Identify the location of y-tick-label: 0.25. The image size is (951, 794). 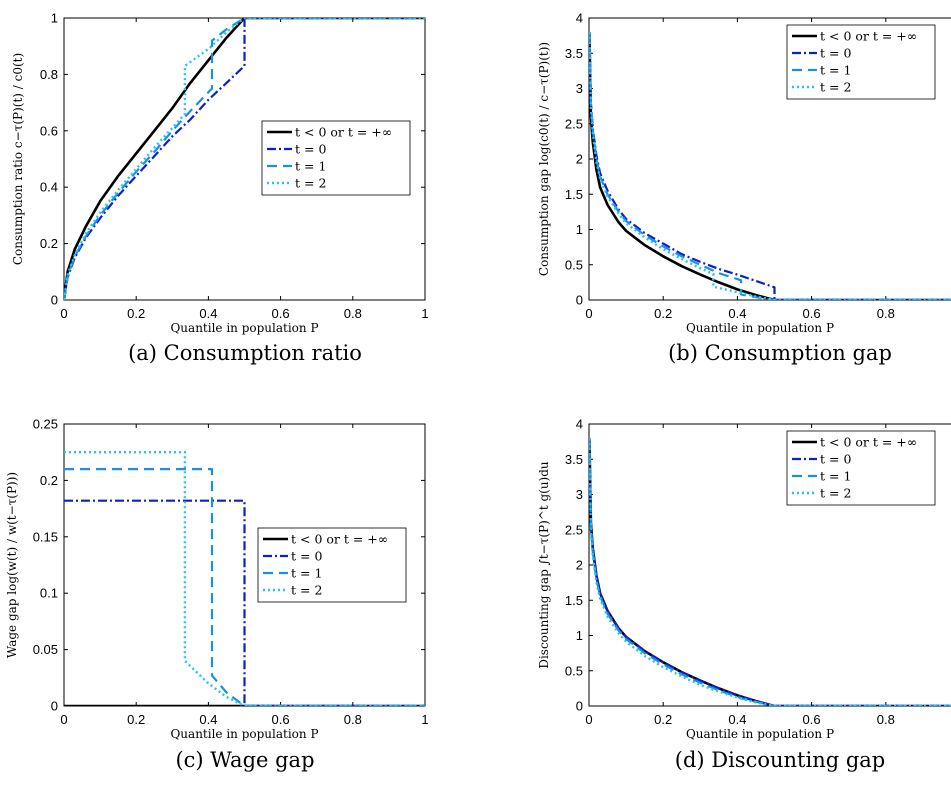
(45, 424).